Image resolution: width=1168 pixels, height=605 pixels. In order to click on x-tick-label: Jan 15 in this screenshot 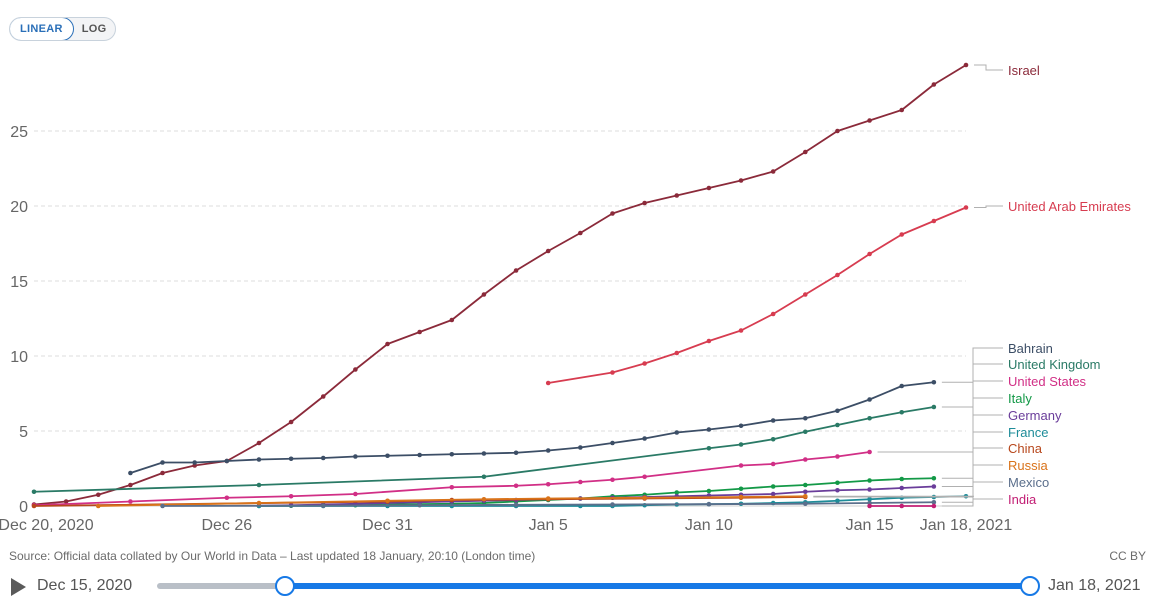, I will do `click(870, 525)`.